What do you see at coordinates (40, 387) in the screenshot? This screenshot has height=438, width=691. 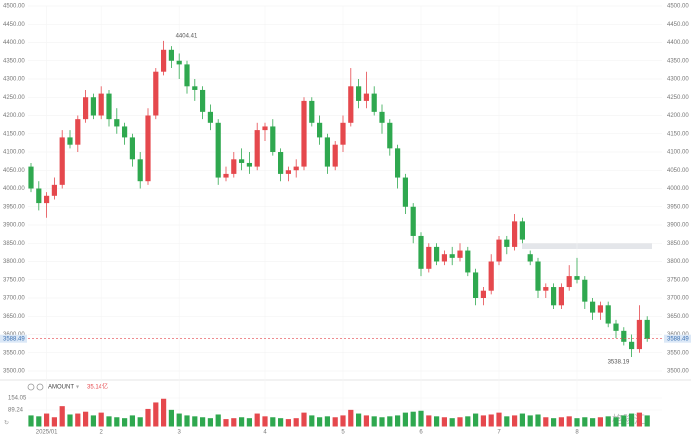 I see `eye-icon` at bounding box center [40, 387].